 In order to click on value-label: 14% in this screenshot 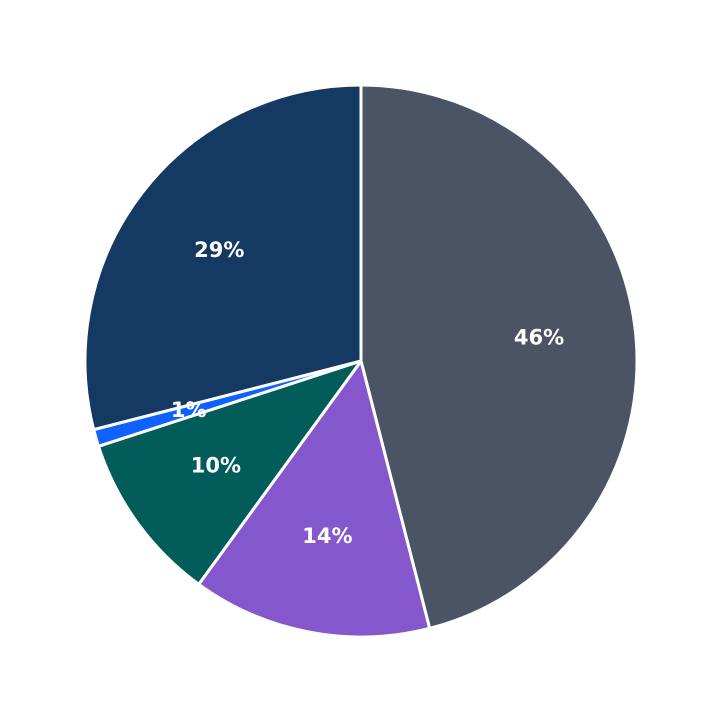, I will do `click(327, 536)`.